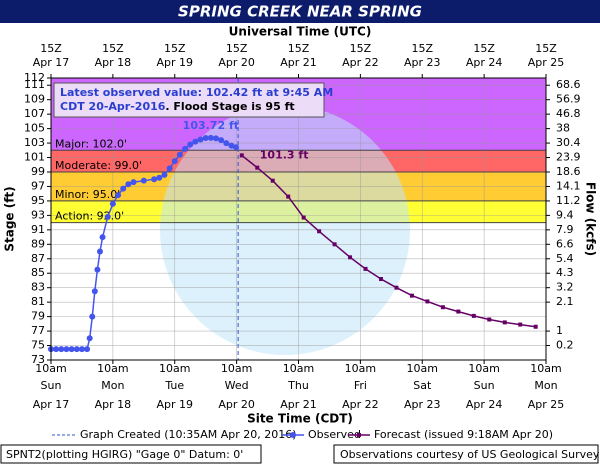  Describe the element at coordinates (38, 330) in the screenshot. I see `y-tick-label: 77` at that location.